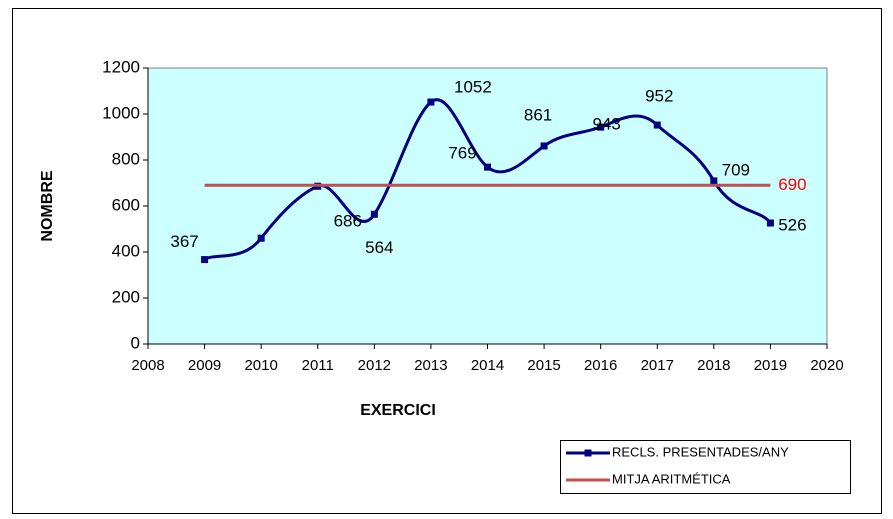 The height and width of the screenshot is (519, 893). I want to click on legend-marker, so click(588, 453).